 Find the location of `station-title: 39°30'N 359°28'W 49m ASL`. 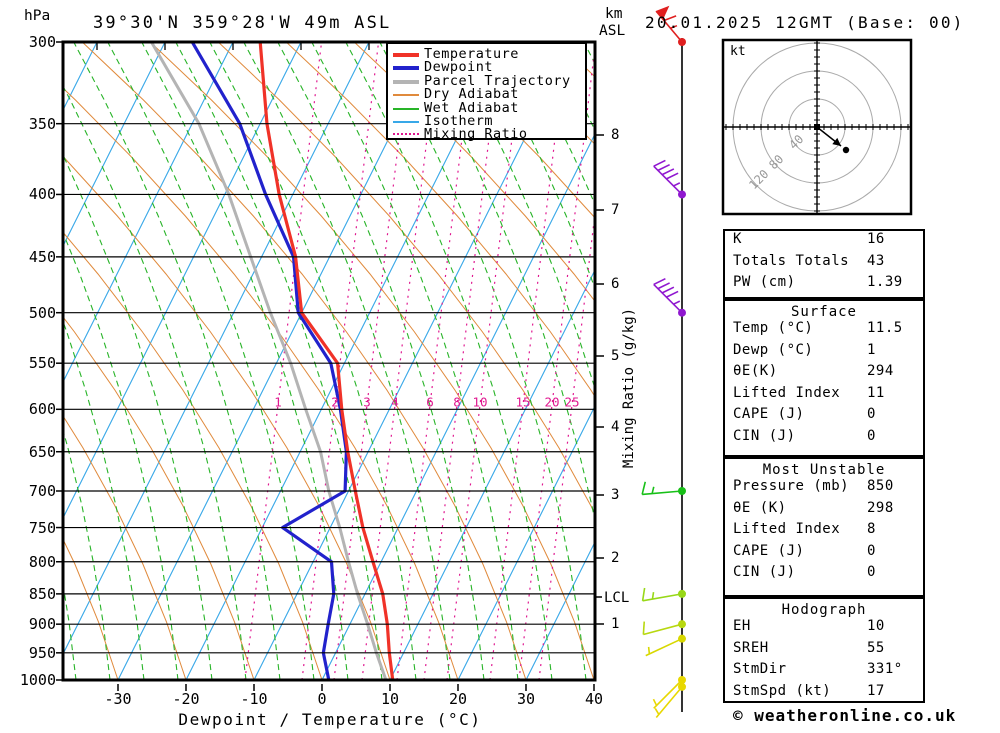

station-title: 39°30'N 359°28'W 49m ASL is located at coordinates (242, 23).